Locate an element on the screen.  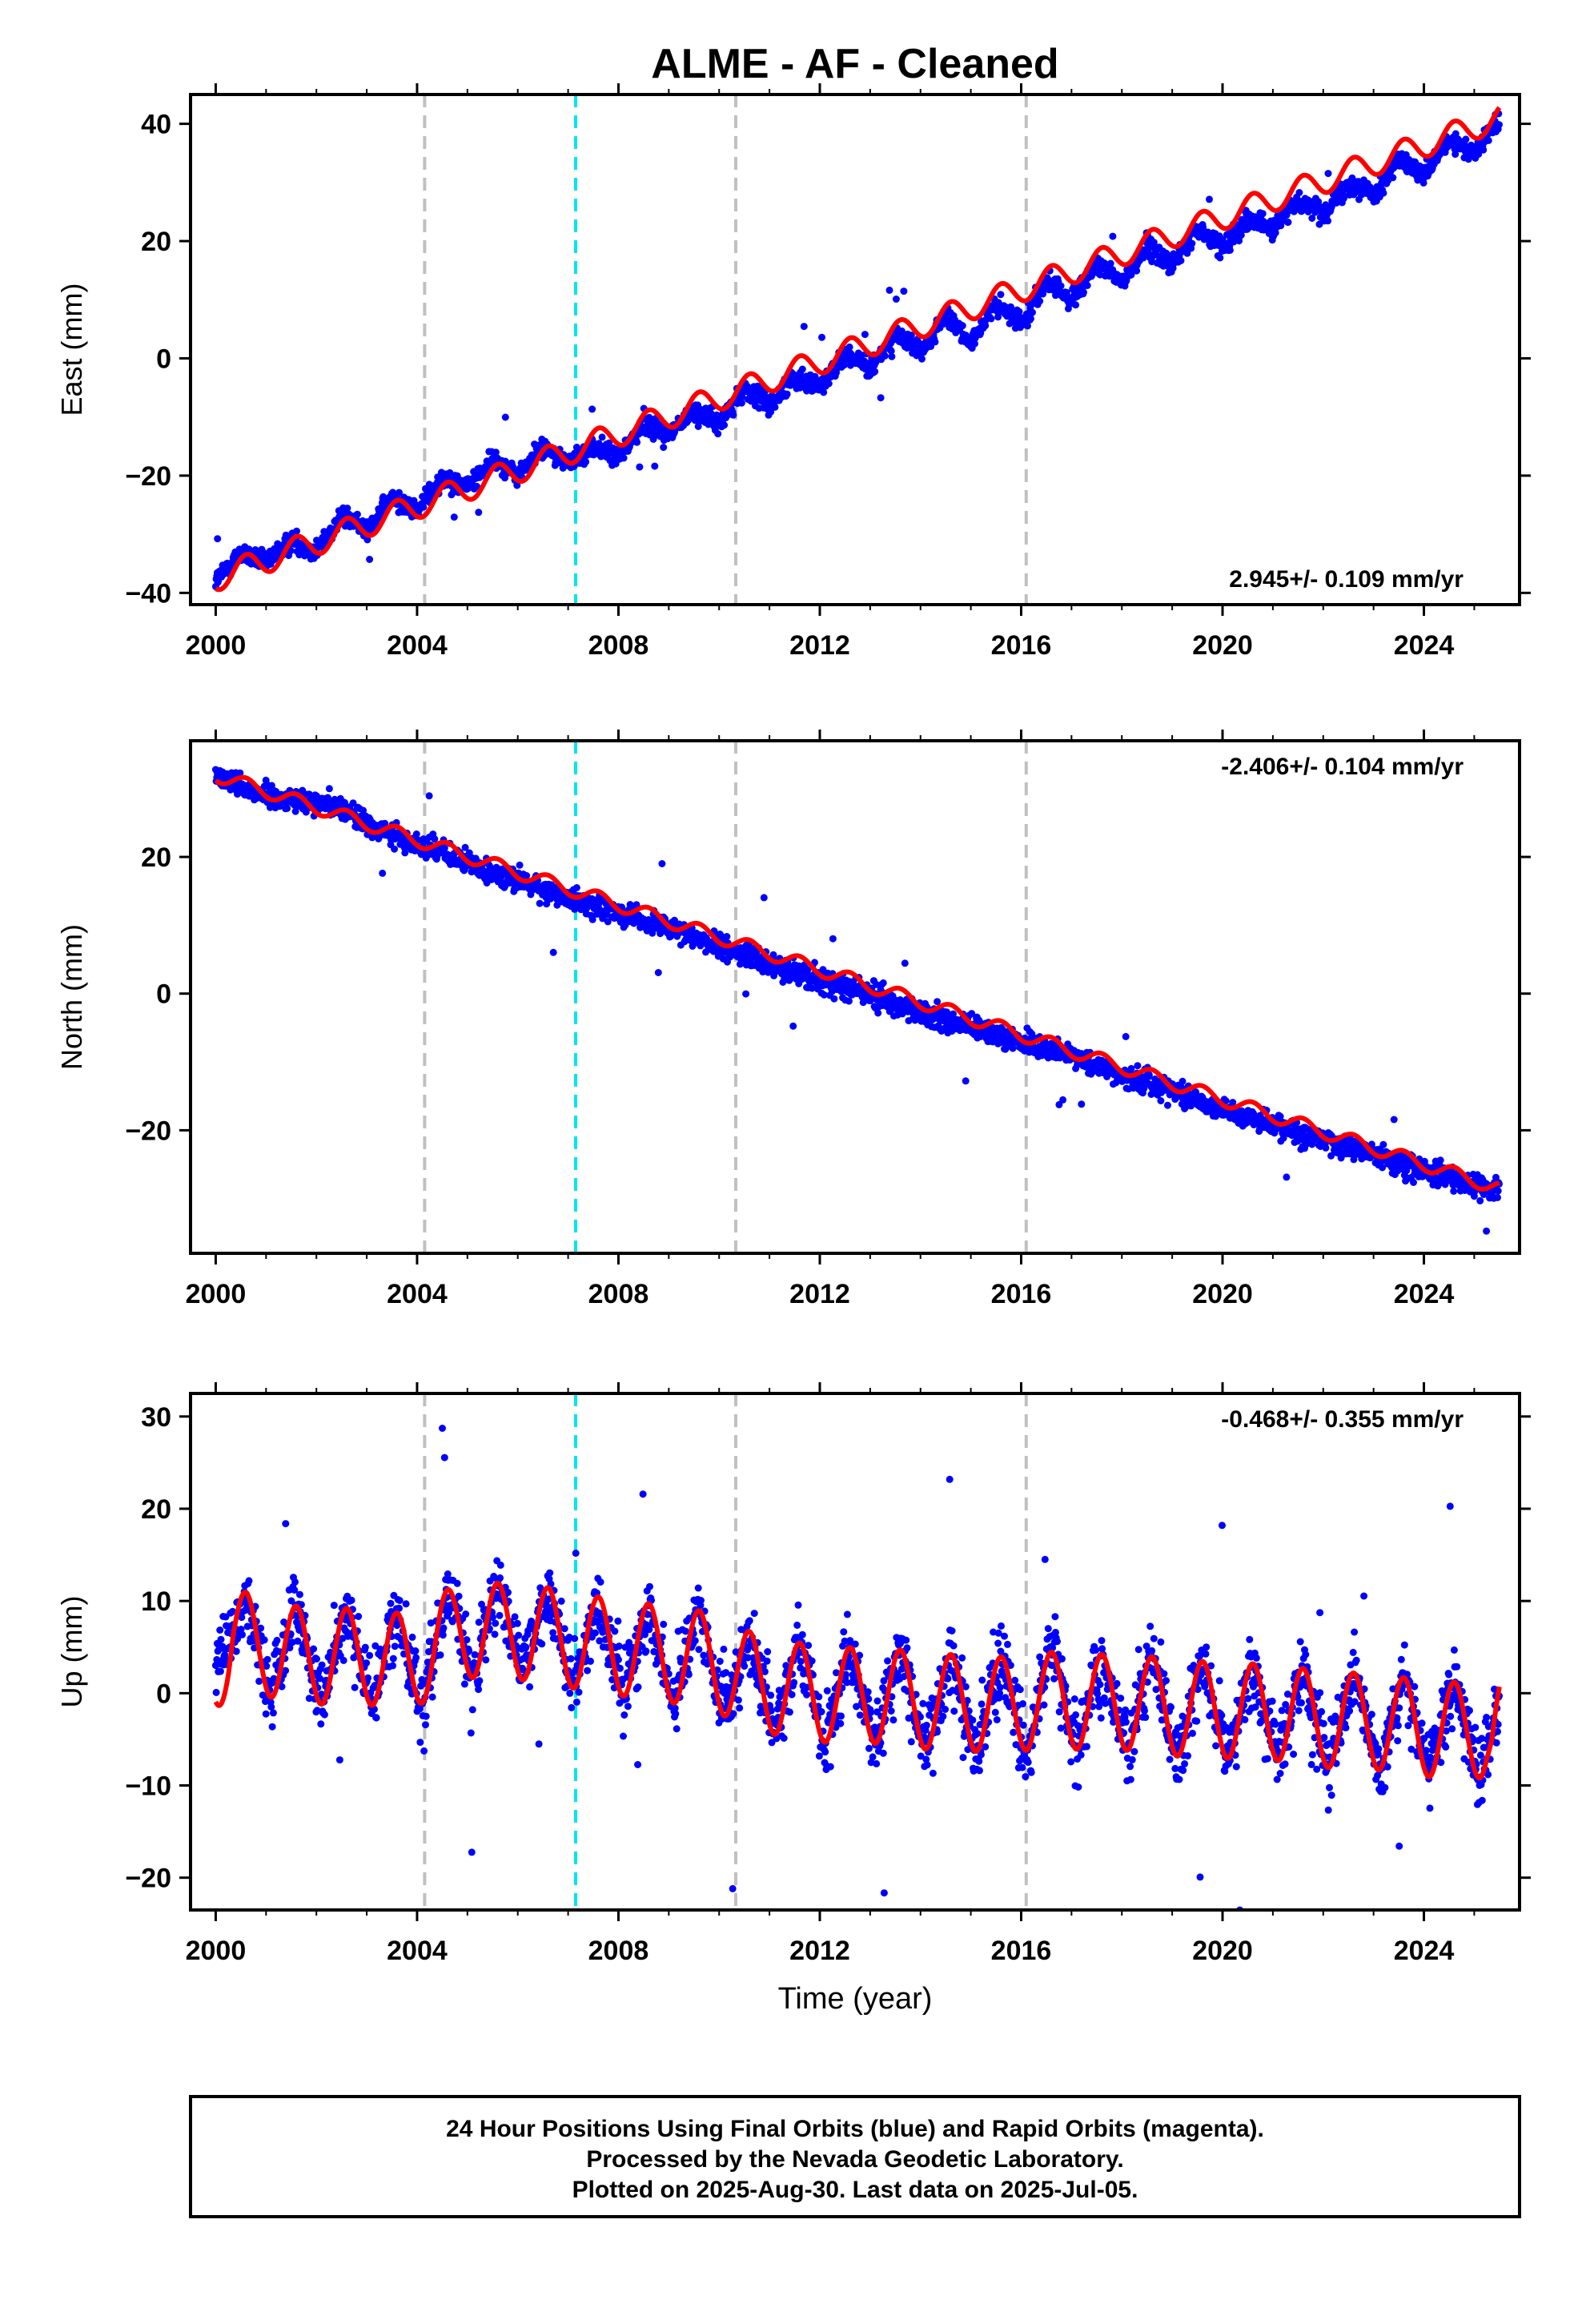
x-tick-label: 2024 is located at coordinates (1424, 645).